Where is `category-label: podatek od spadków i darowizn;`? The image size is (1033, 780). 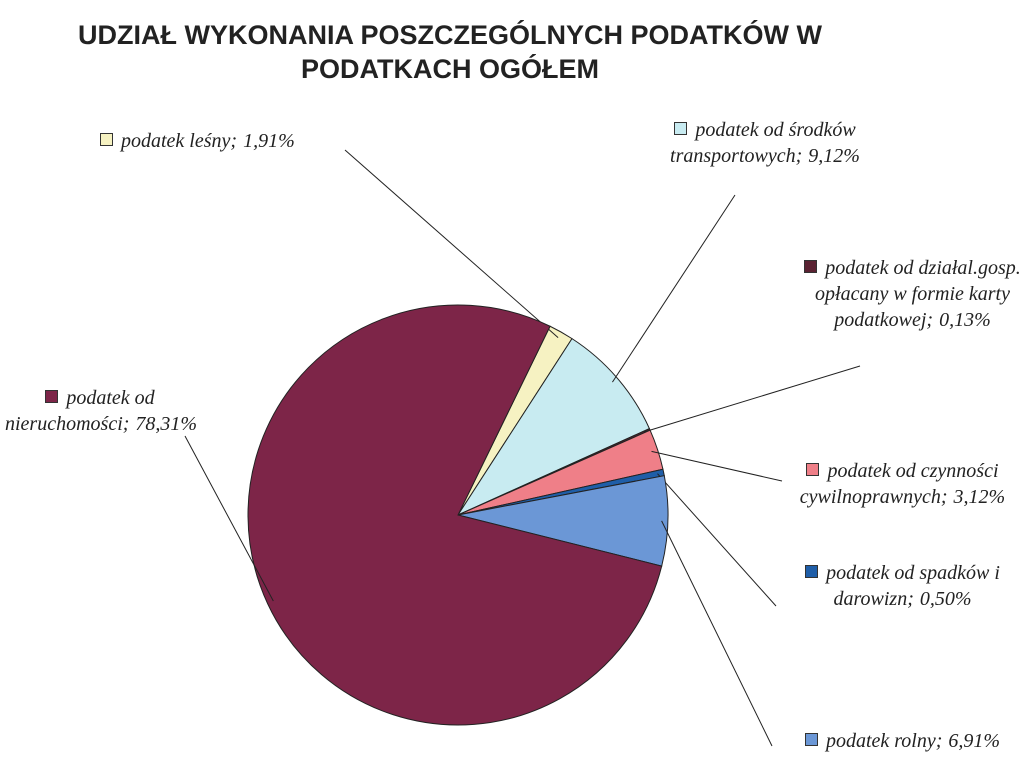 category-label: podatek od spadków i darowizn; is located at coordinates (913, 586).